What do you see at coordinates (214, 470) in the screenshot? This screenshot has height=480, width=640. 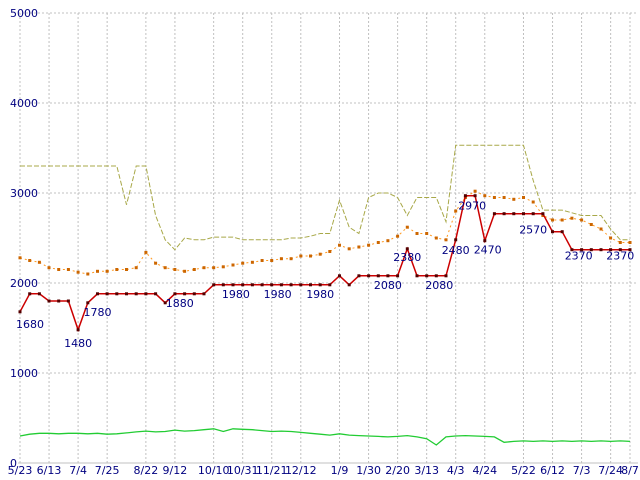 I see `x-axis-tick-label: 10/10` at bounding box center [214, 470].